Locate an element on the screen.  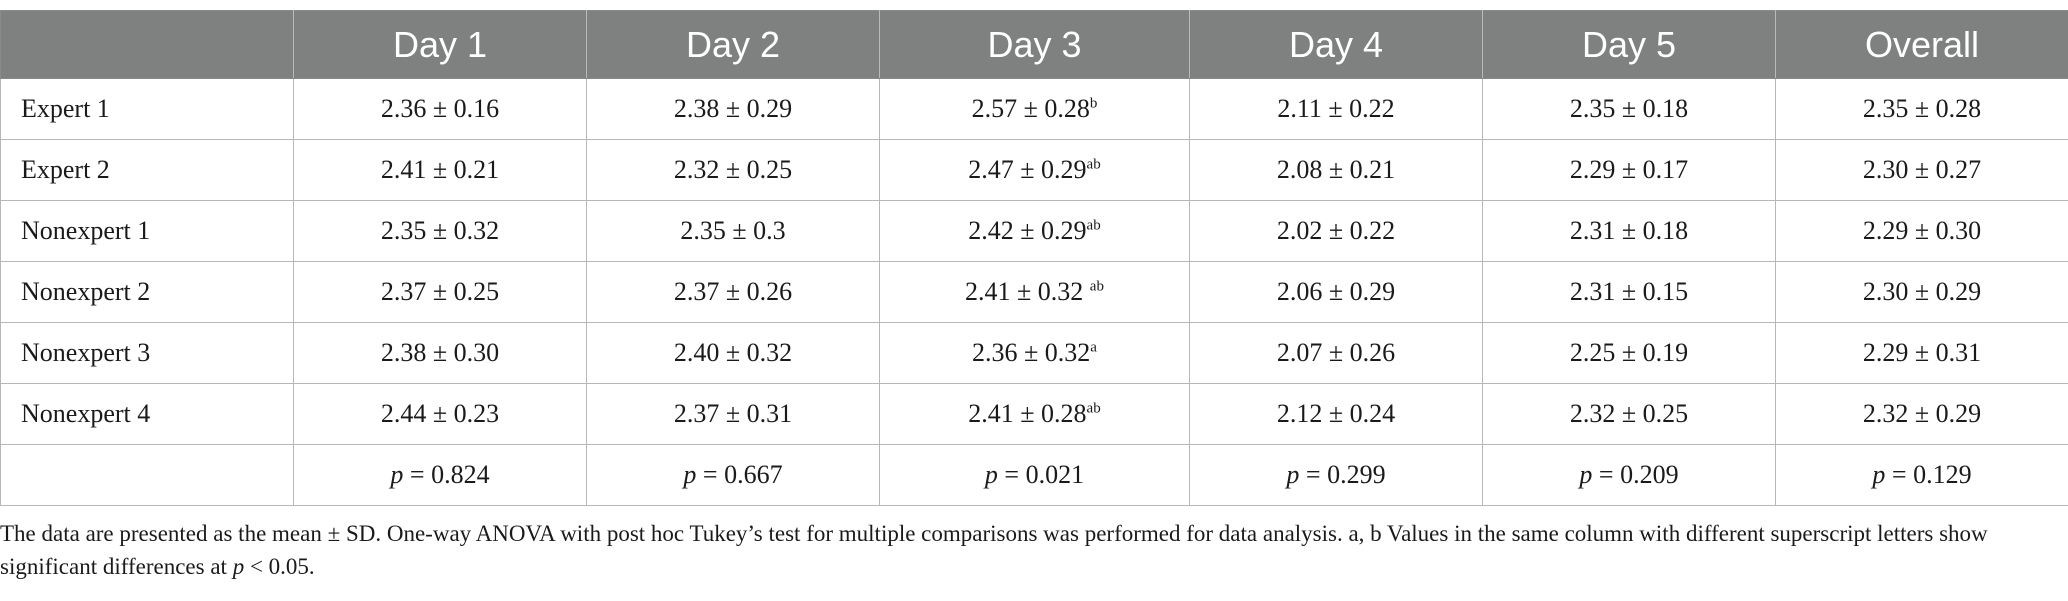
table-cell: 2.29 ± 0.17 is located at coordinates (1629, 170).